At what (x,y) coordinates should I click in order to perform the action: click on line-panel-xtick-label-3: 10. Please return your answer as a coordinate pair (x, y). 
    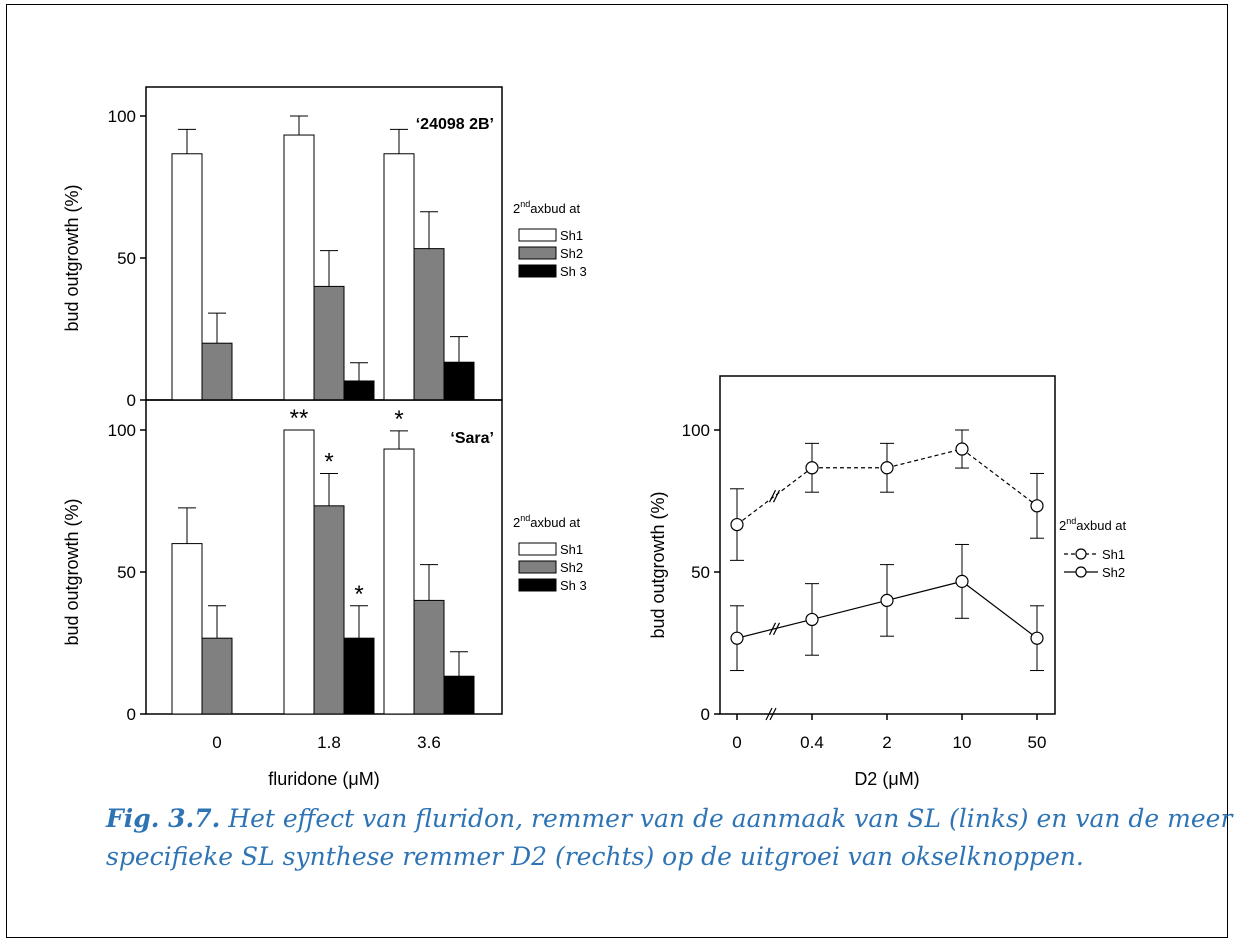
    Looking at the image, I should click on (962, 742).